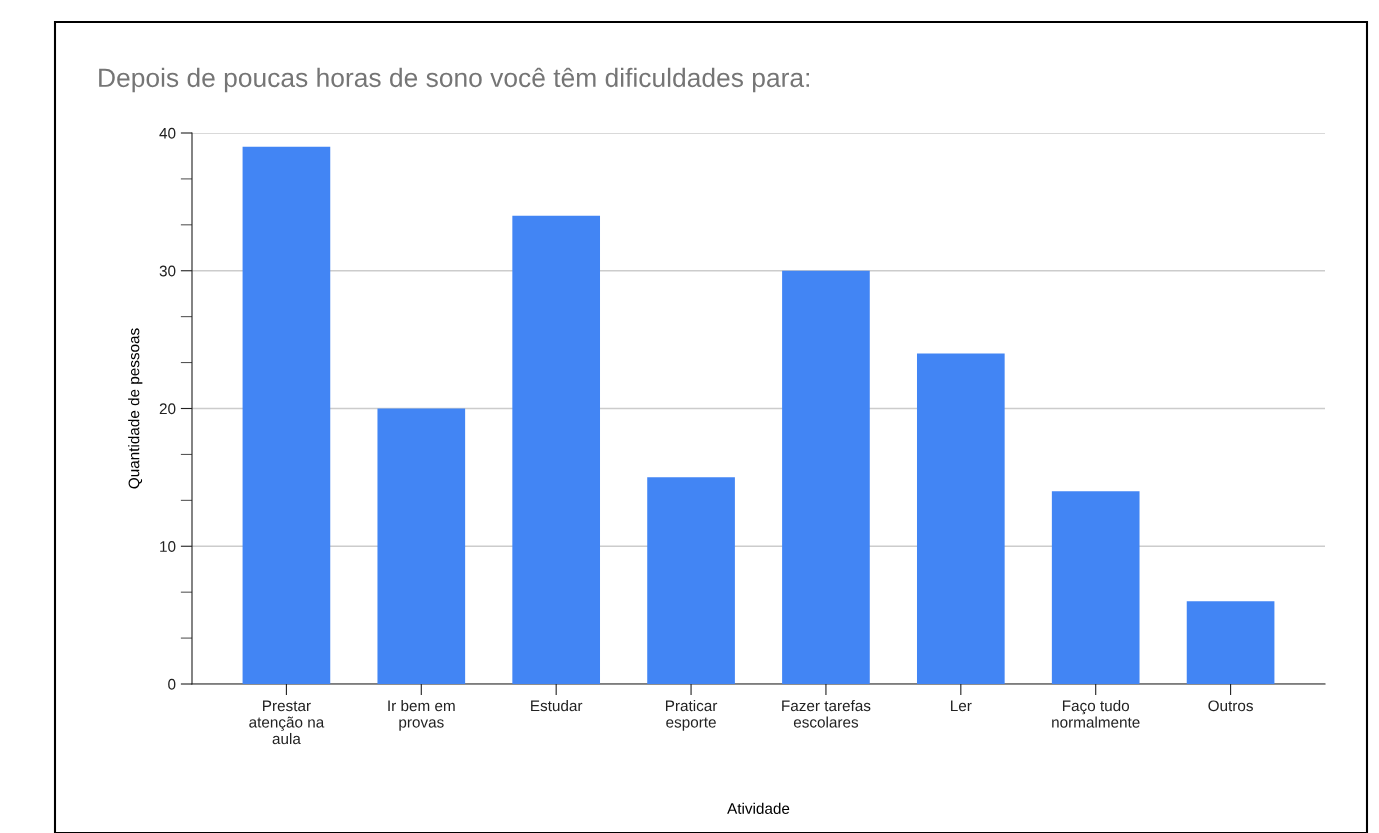 The height and width of the screenshot is (833, 1379). Describe the element at coordinates (421, 715) in the screenshot. I see `x-tick-label: Ir bem em provas` at that location.